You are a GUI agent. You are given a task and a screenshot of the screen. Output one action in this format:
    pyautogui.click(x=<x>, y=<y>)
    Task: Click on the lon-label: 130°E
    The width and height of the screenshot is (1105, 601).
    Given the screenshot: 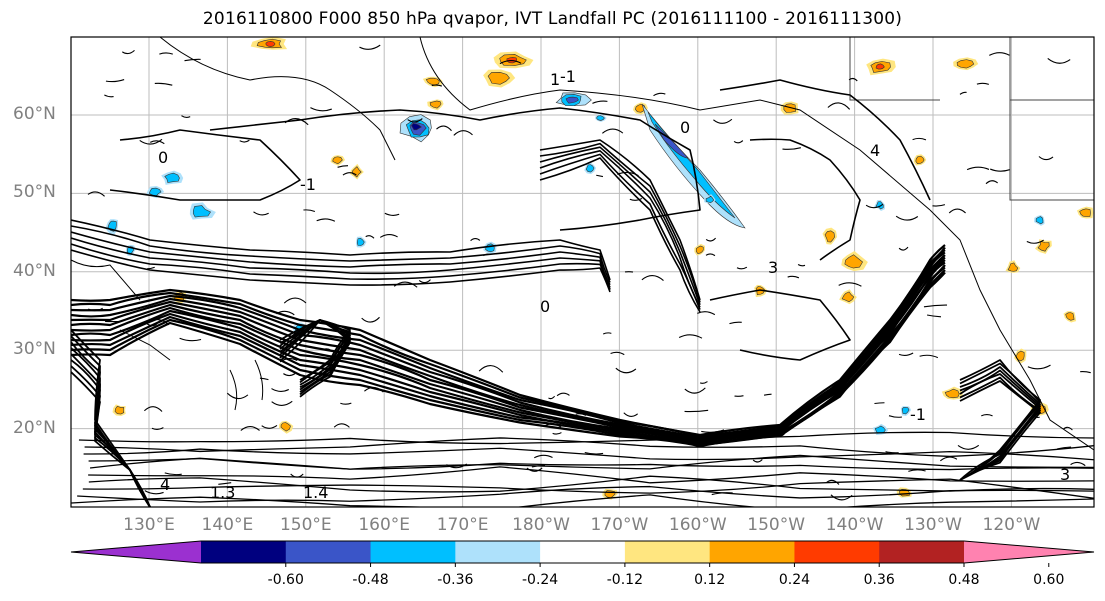 What is the action you would take?
    pyautogui.click(x=149, y=525)
    